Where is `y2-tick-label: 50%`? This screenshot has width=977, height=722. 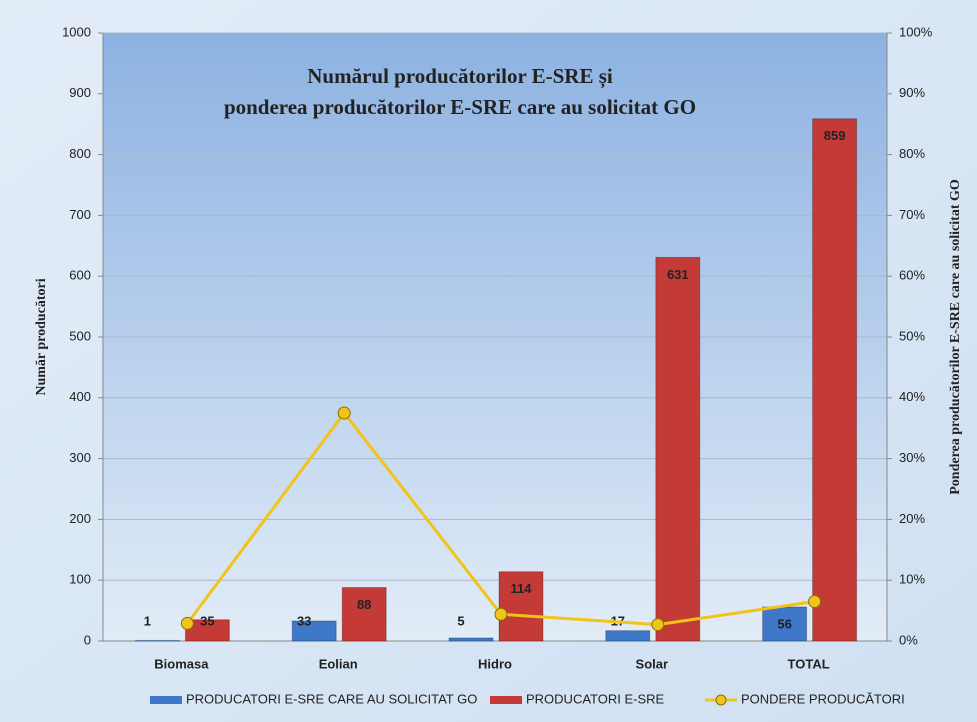
y2-tick-label: 50% is located at coordinates (912, 335).